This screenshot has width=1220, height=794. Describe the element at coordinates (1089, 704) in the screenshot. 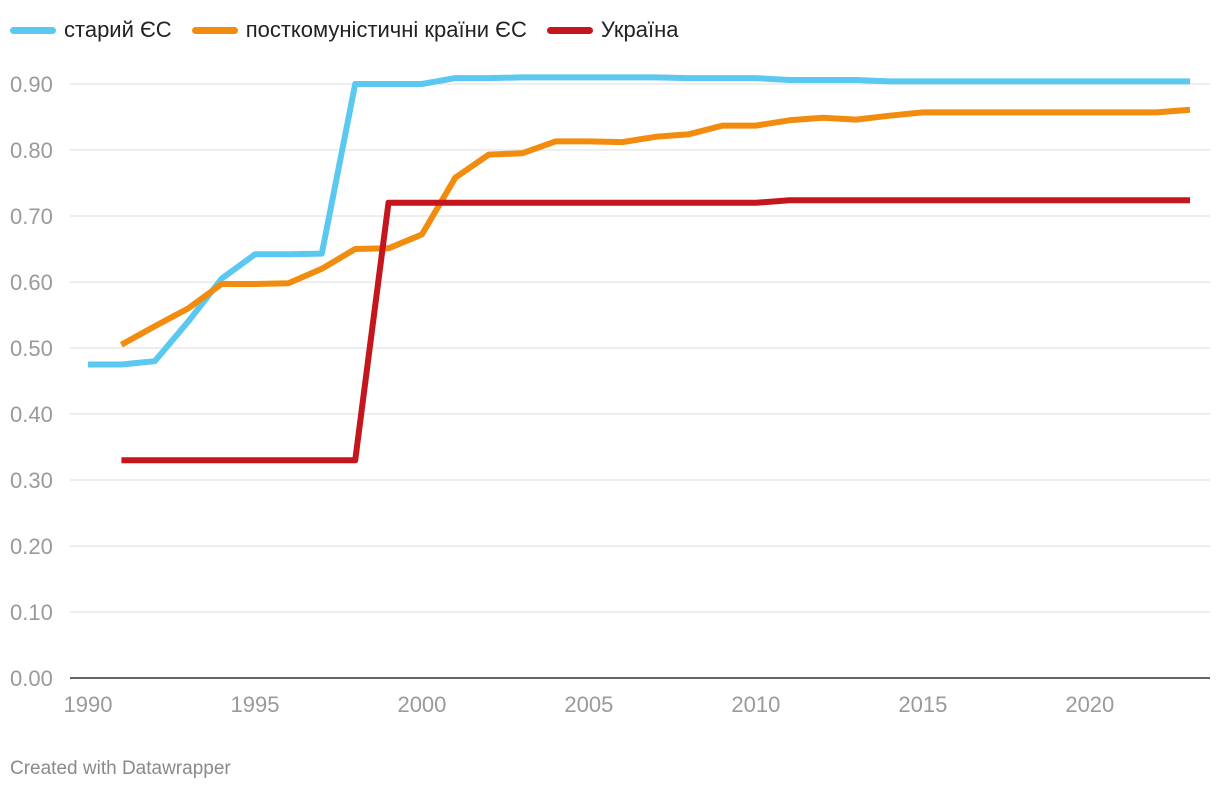

I see `x-tick-label: 2020` at that location.